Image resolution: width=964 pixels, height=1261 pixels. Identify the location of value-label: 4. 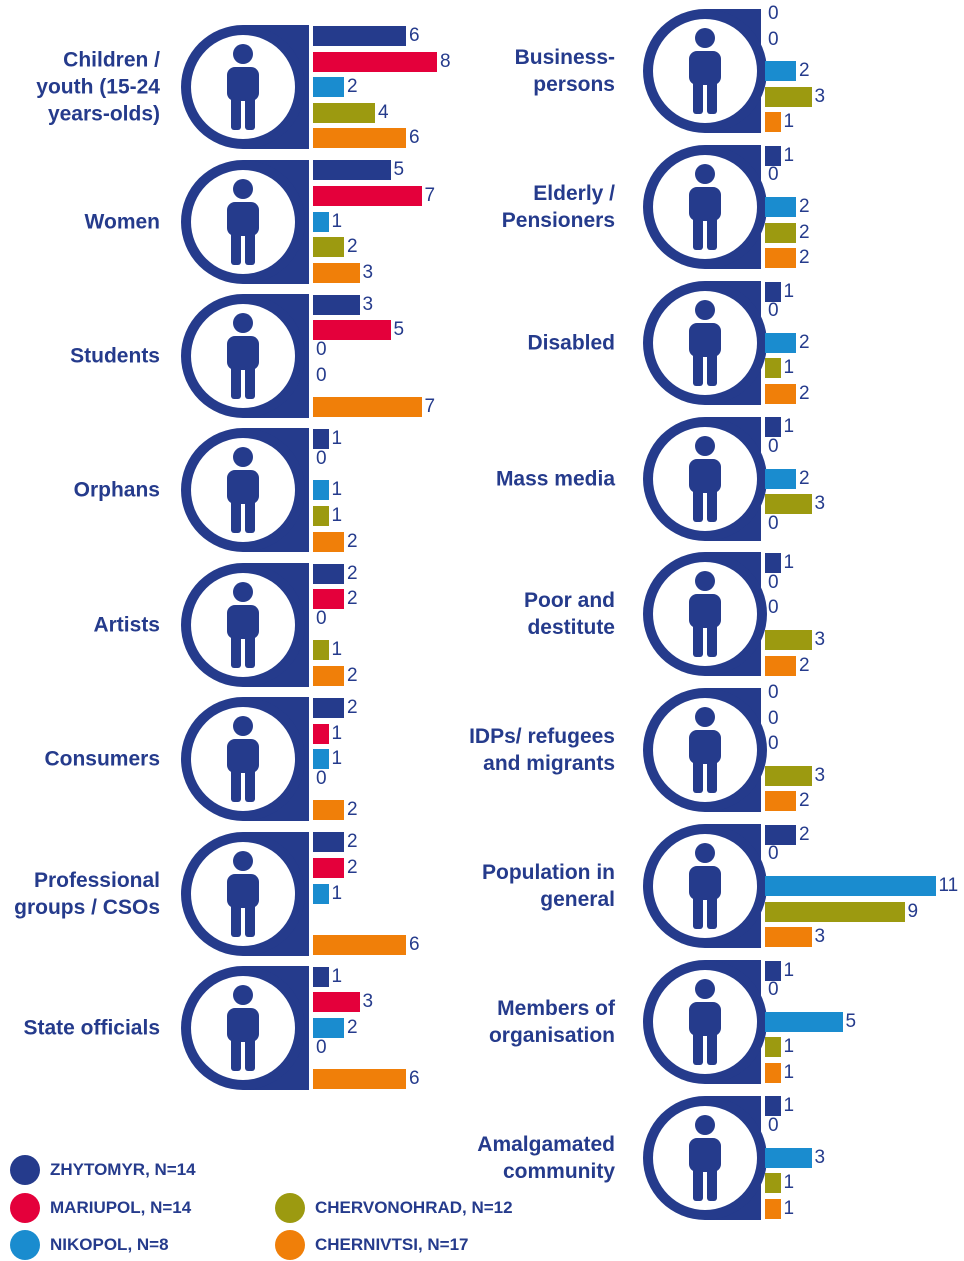
(383, 112).